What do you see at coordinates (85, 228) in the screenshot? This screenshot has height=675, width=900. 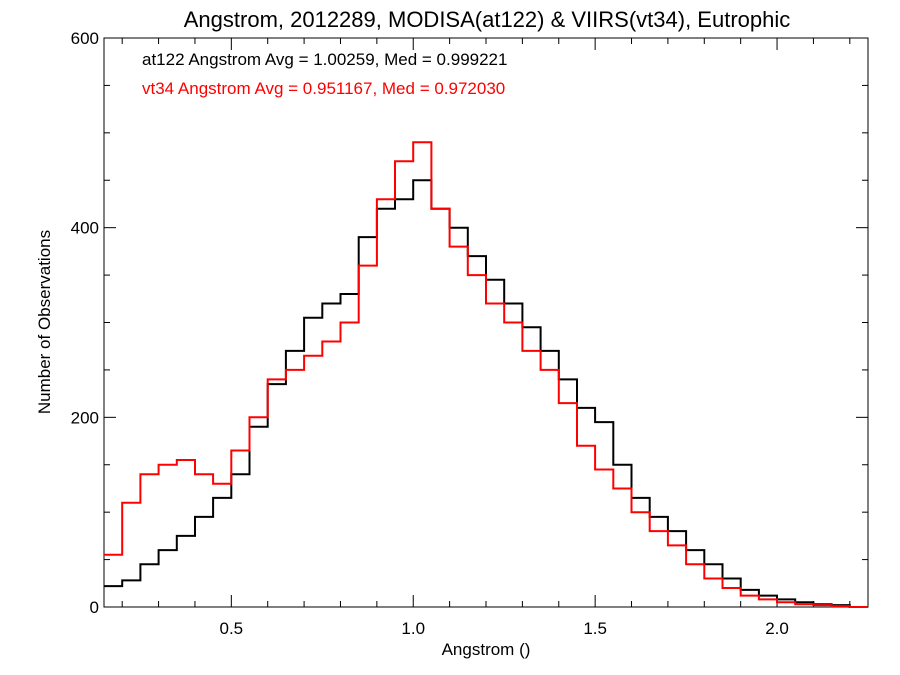 I see `y-tick-label: 400` at bounding box center [85, 228].